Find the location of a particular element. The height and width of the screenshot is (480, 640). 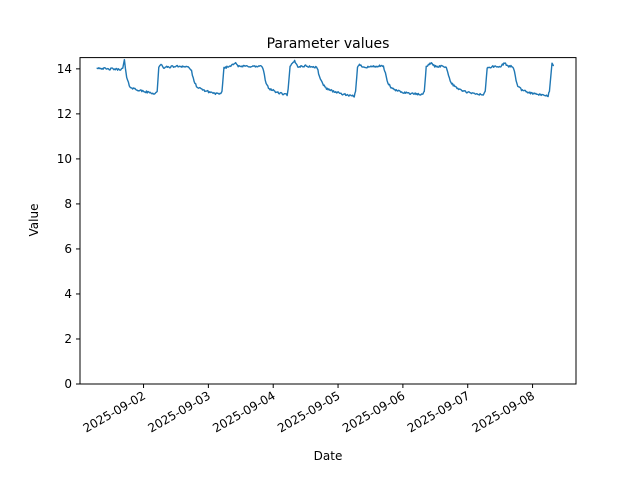

data-line is located at coordinates (325, 78).